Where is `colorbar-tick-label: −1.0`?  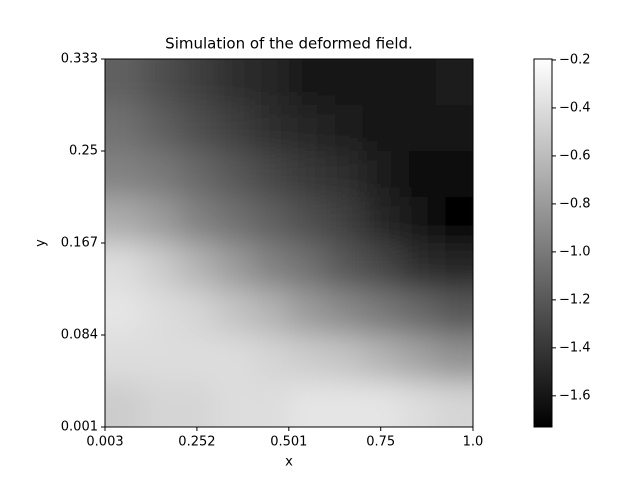
colorbar-tick-label: −1.0 is located at coordinates (575, 251).